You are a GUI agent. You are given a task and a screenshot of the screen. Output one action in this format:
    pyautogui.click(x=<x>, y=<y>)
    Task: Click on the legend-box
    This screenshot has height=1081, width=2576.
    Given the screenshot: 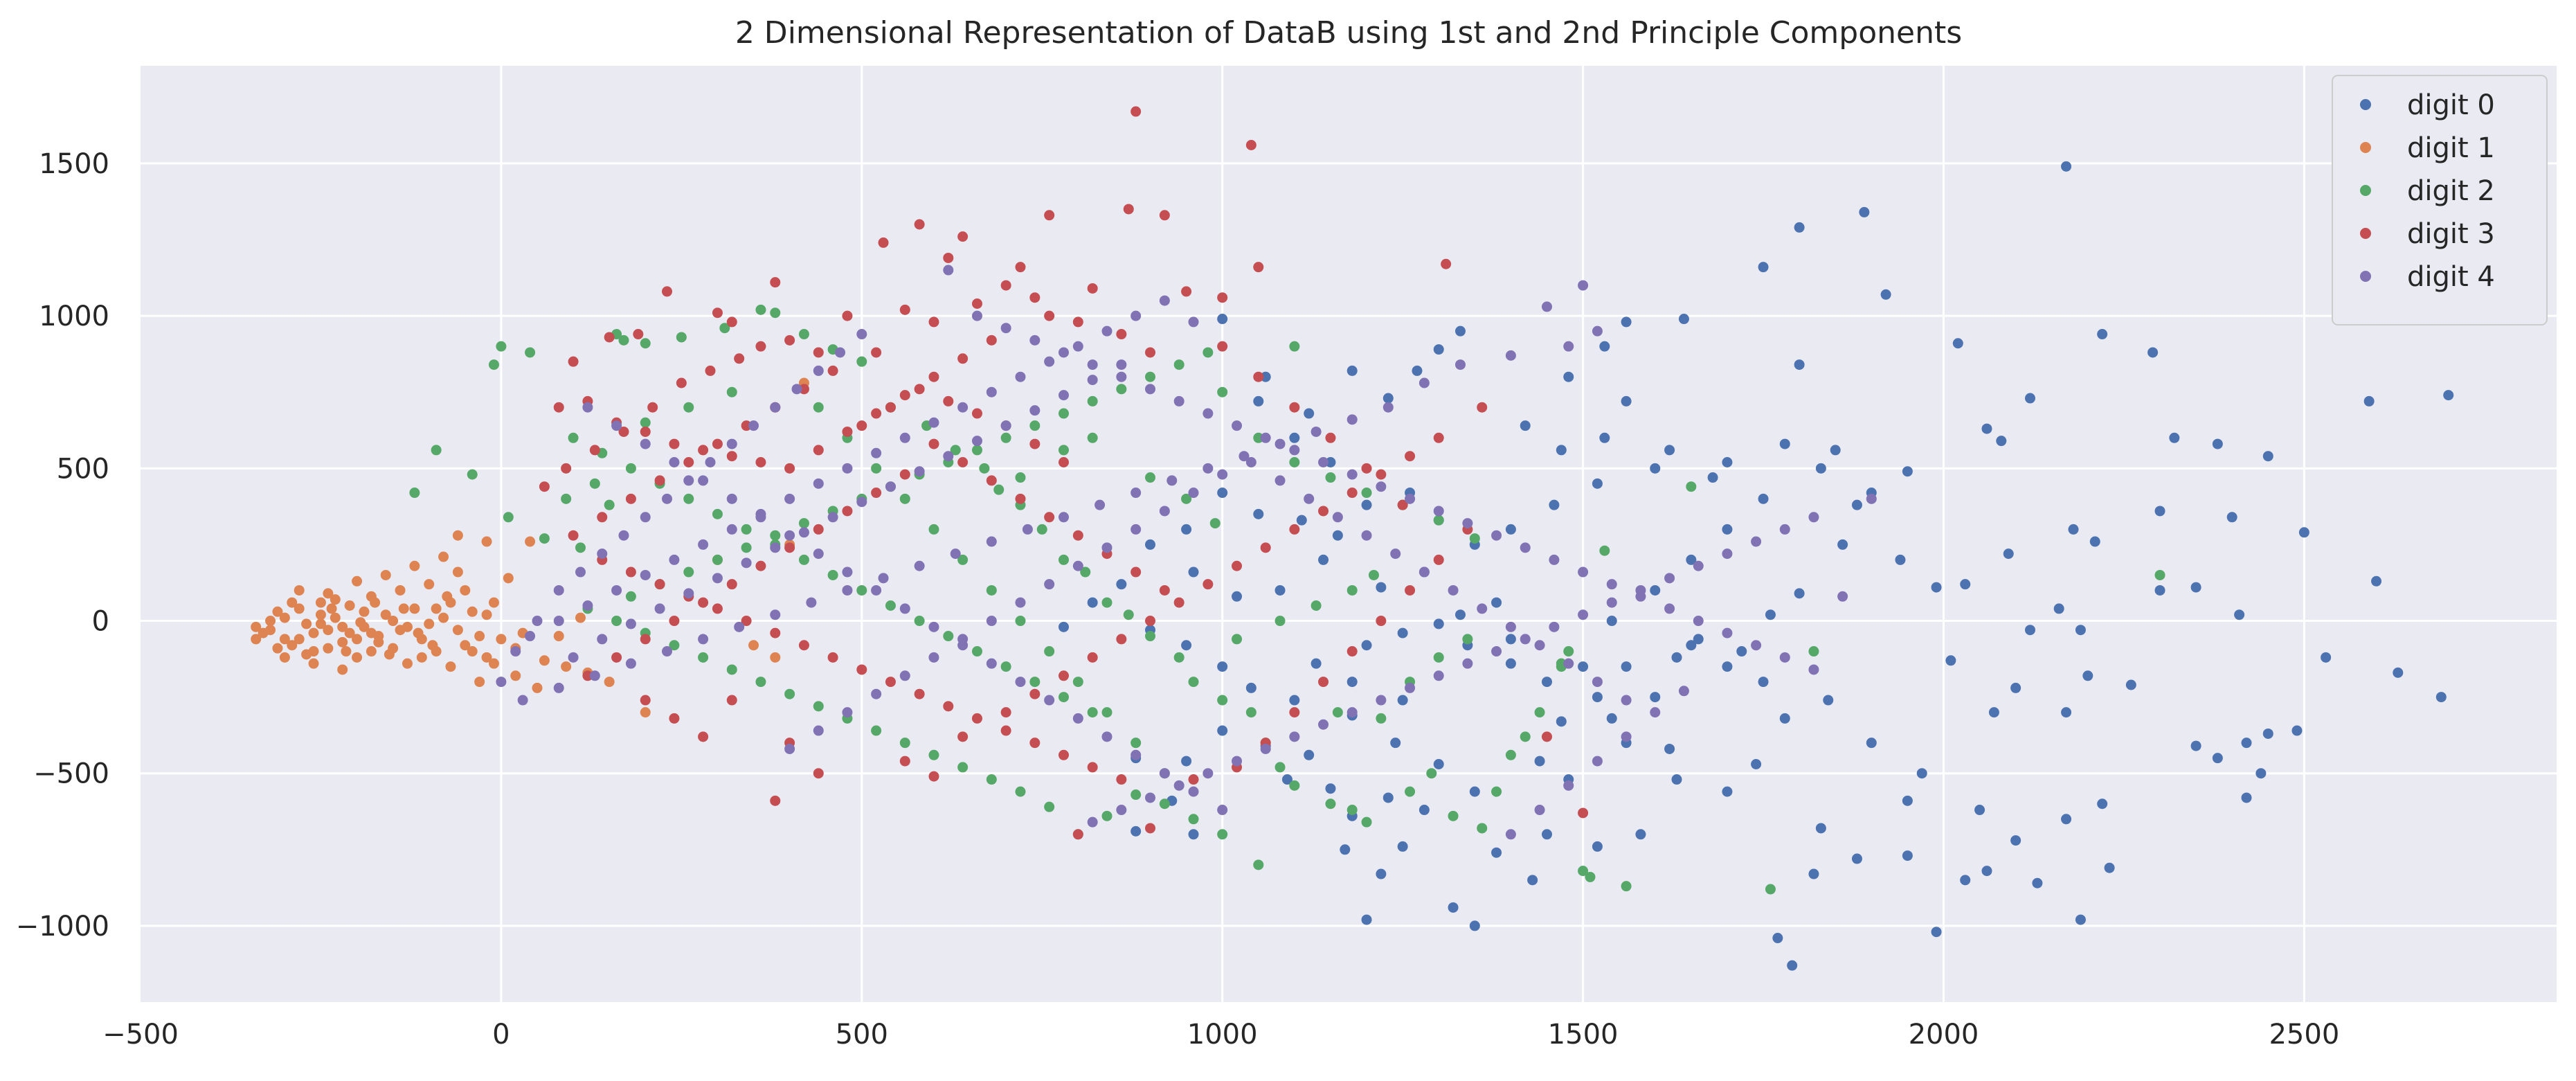 What is the action you would take?
    pyautogui.click(x=2440, y=200)
    